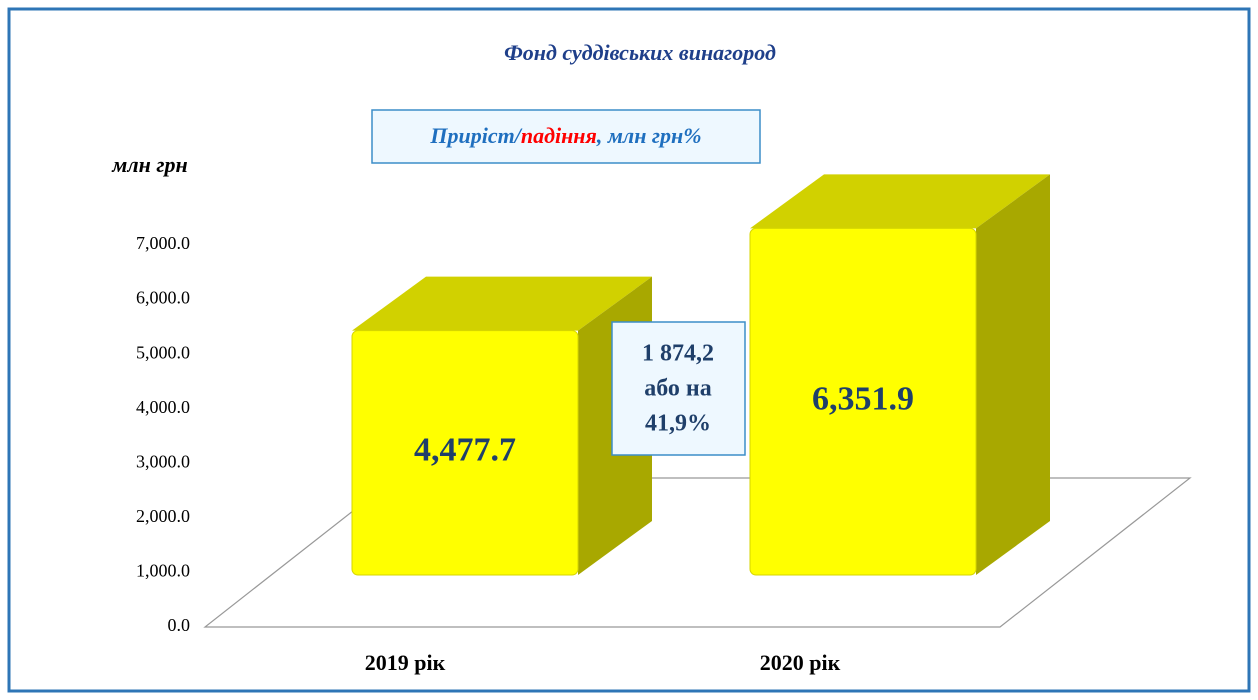 The width and height of the screenshot is (1258, 700). I want to click on annotation-line: 1 874,2, so click(678, 354).